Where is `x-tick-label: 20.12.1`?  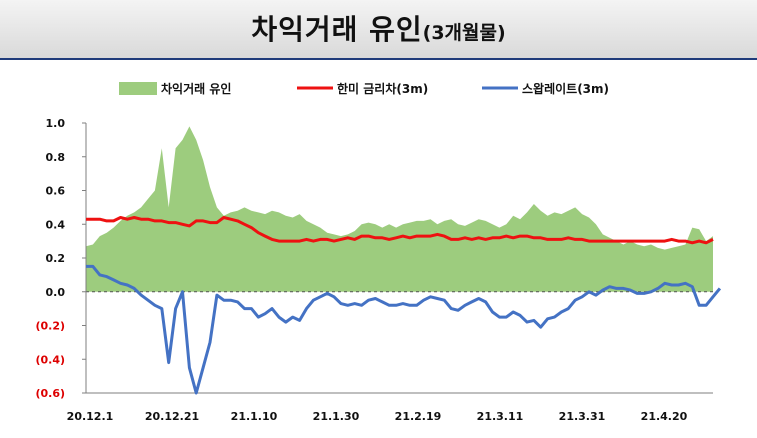 x-tick-label: 20.12.1 is located at coordinates (90, 416).